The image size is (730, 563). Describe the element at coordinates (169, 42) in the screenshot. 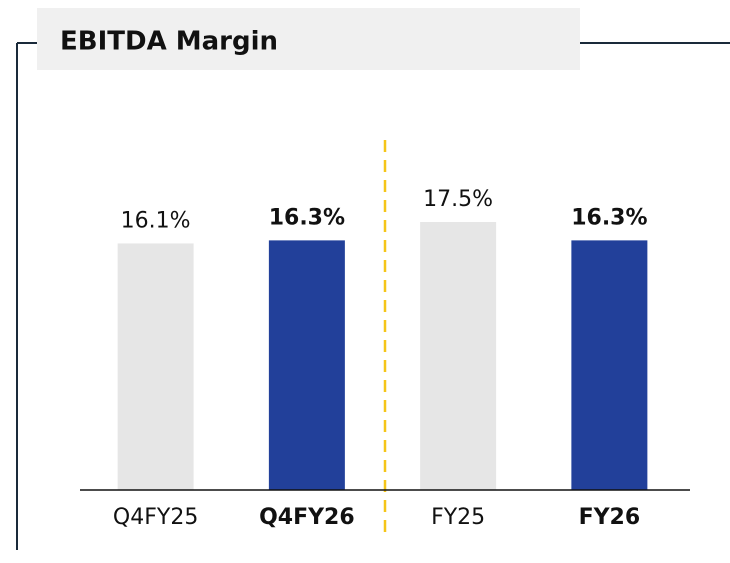

I see `chart-title: EBITDA Margin` at that location.